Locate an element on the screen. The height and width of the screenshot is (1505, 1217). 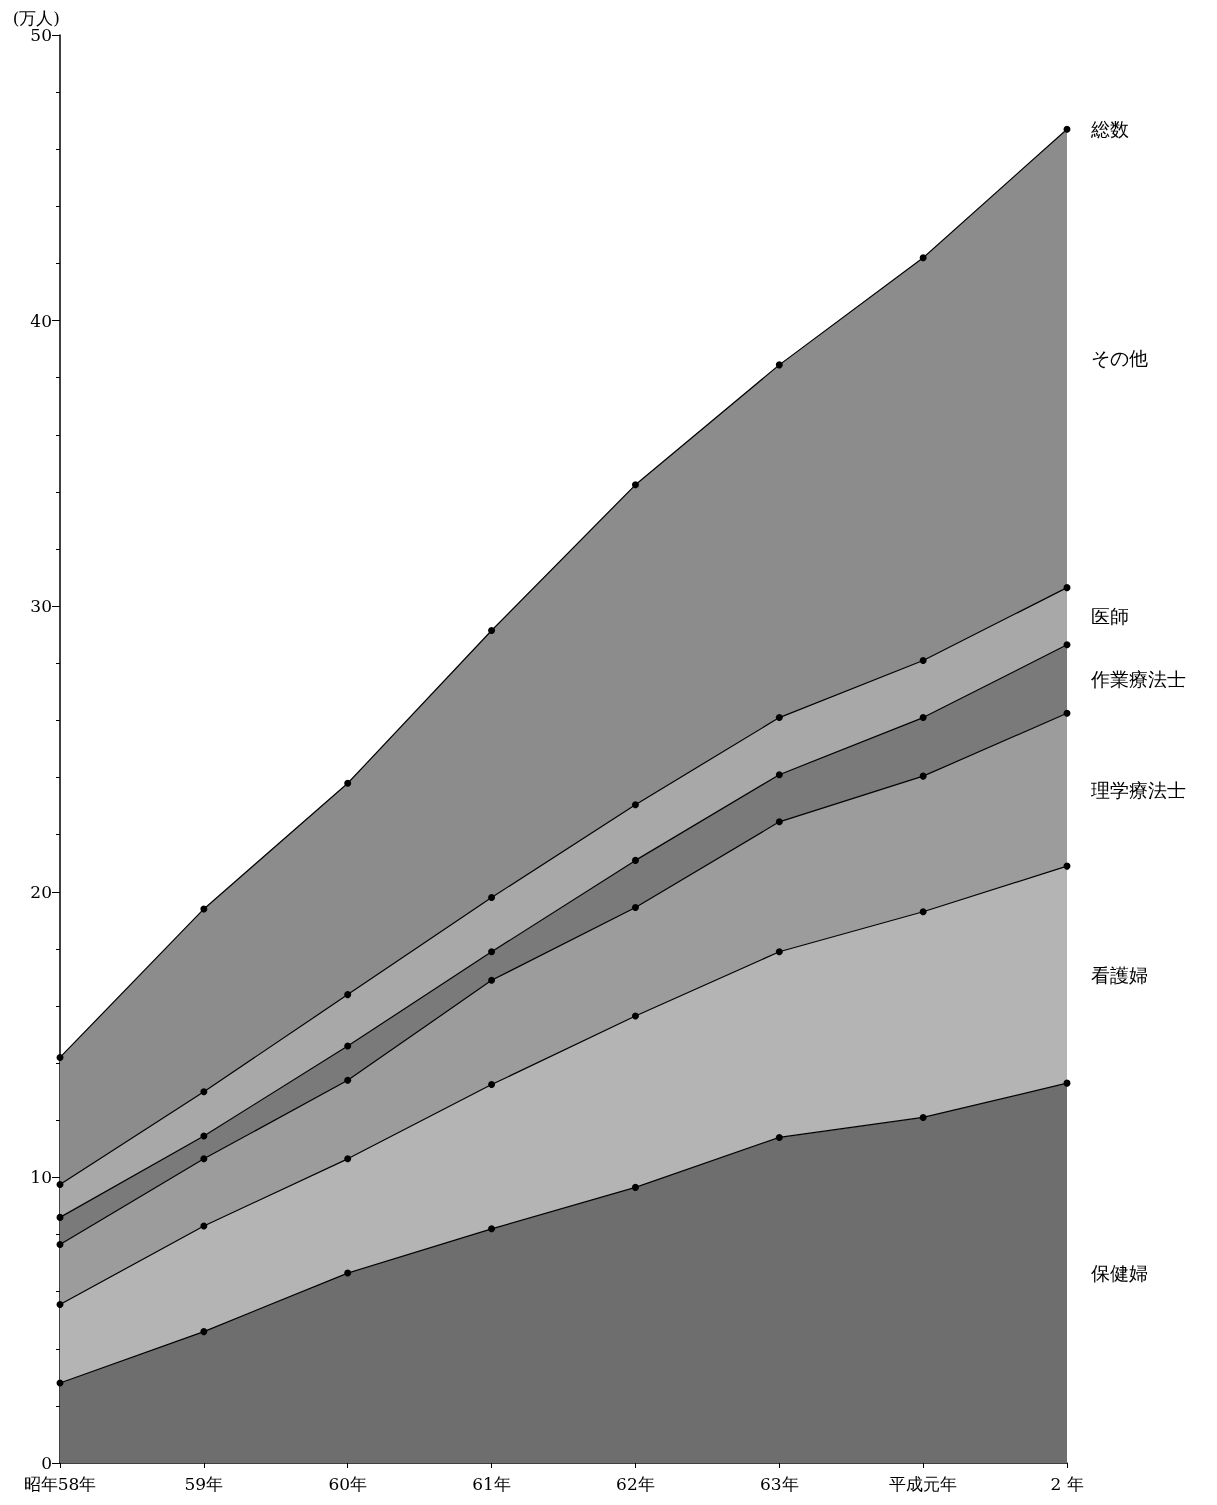
series-label: 医師 is located at coordinates (1110, 616).